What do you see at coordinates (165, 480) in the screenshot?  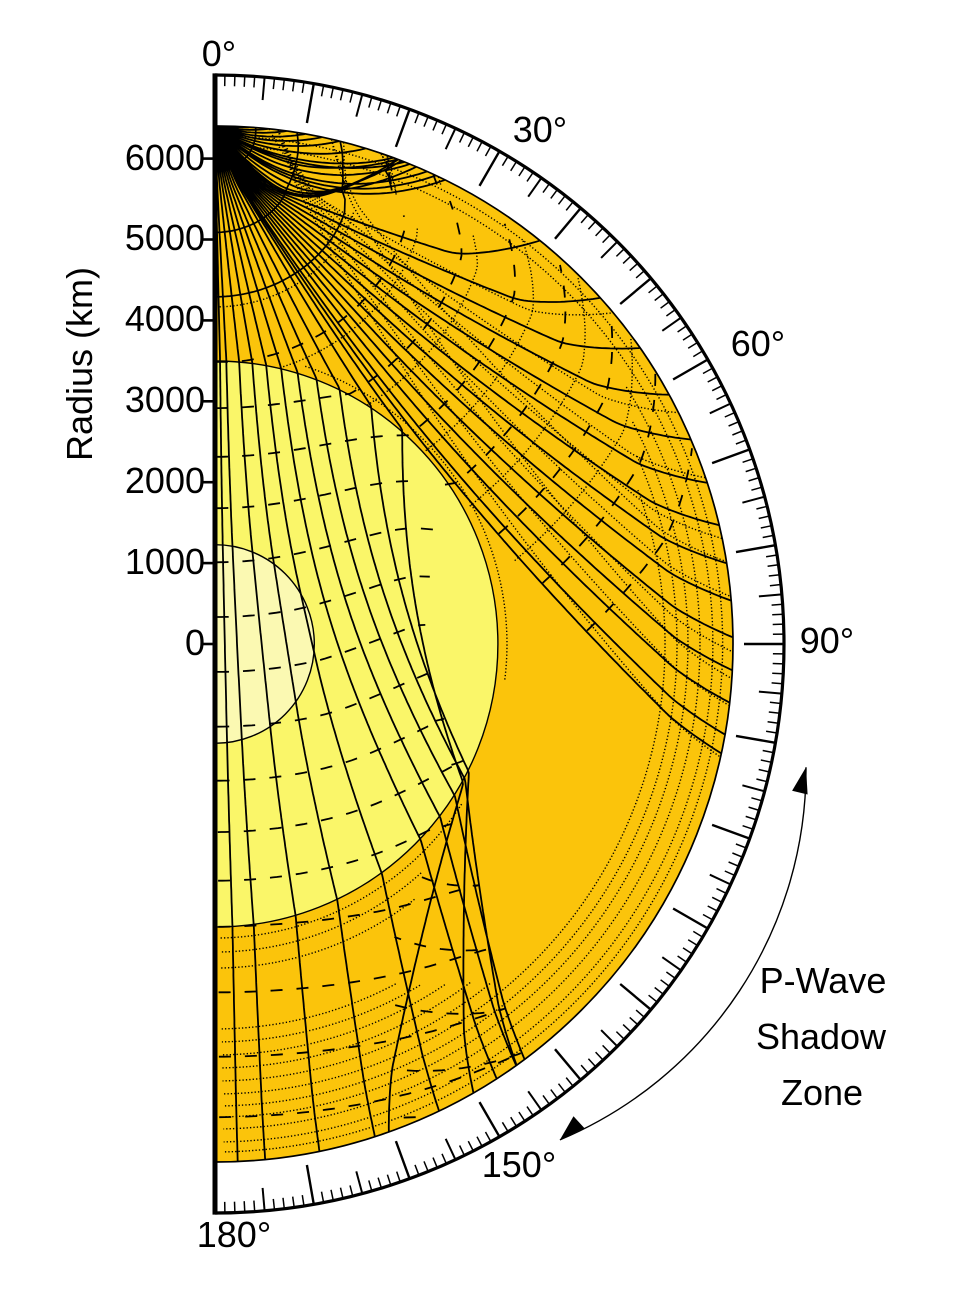 I see `svg-text: 2000` at bounding box center [165, 480].